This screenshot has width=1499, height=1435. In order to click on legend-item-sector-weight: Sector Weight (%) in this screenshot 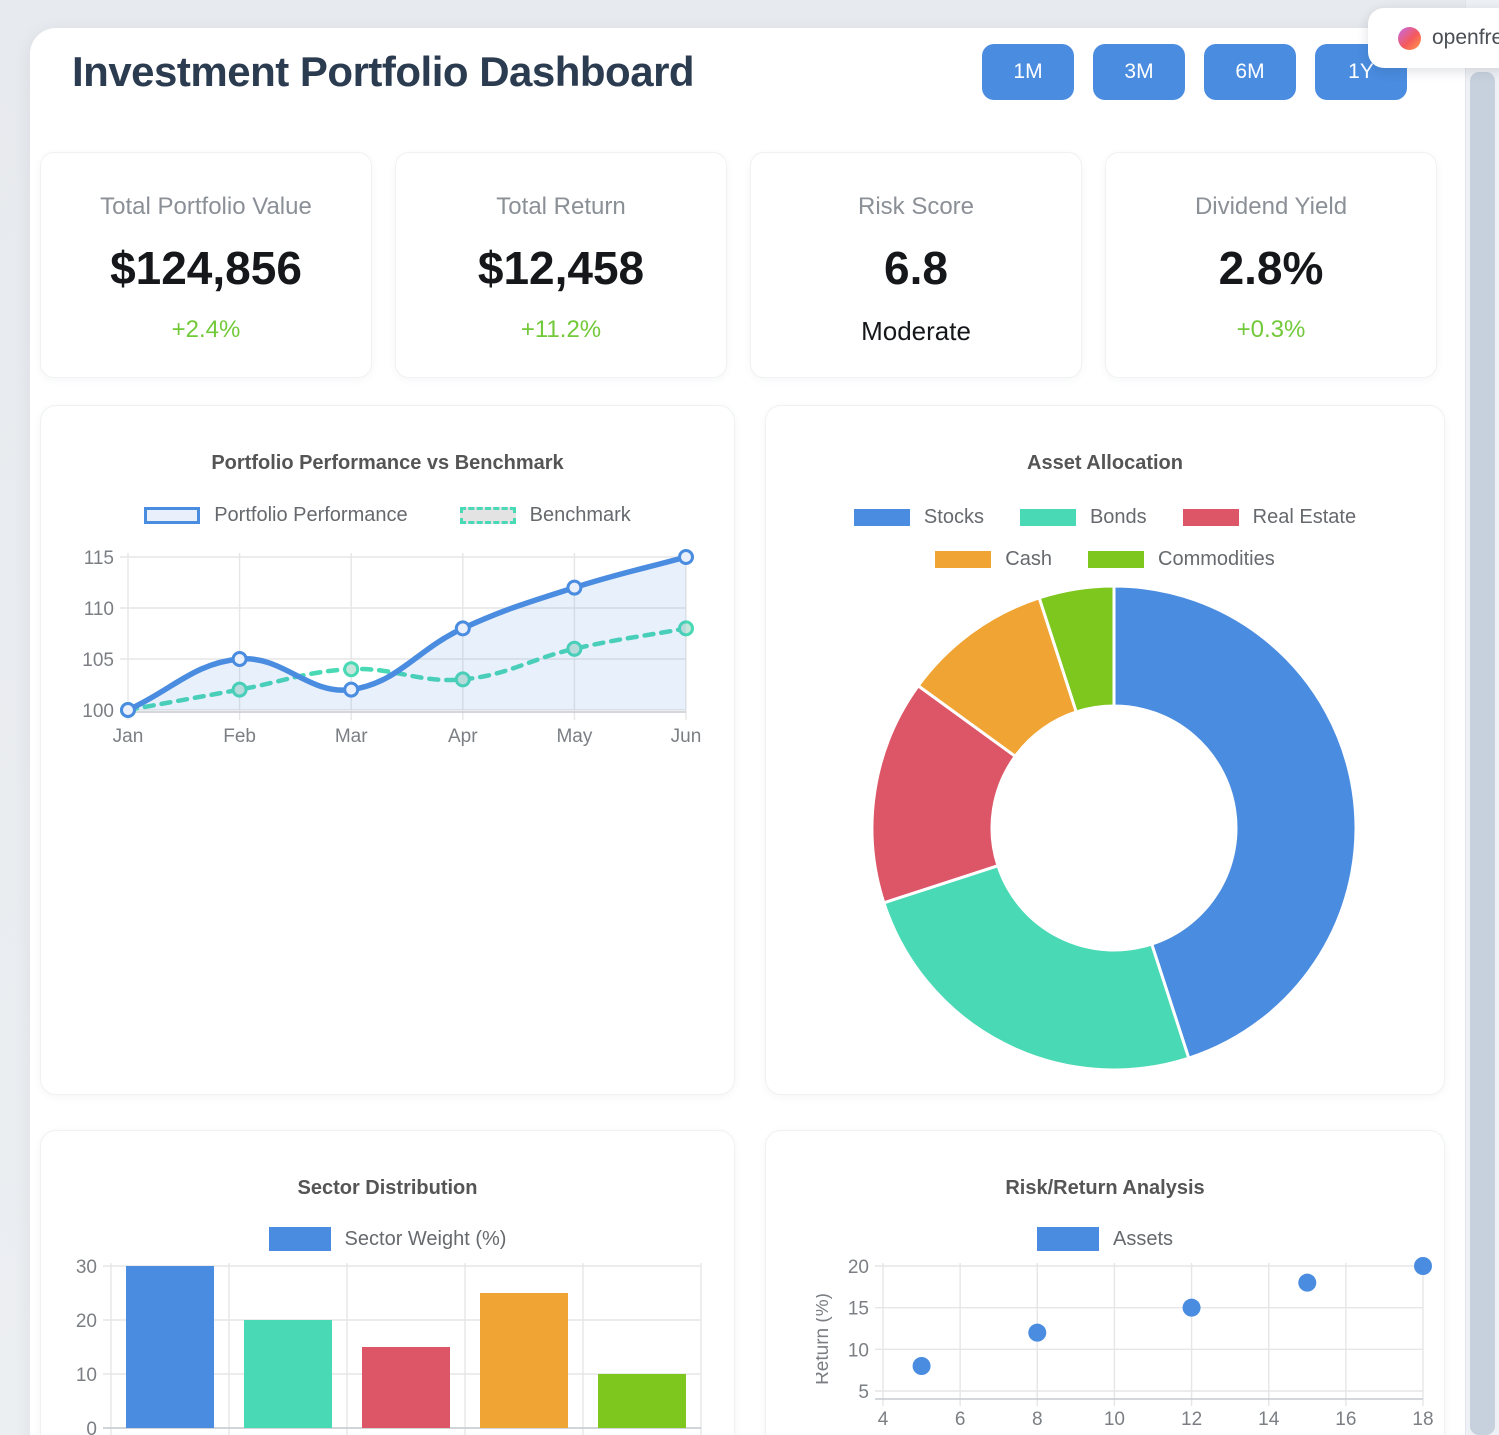, I will do `click(387, 1239)`.